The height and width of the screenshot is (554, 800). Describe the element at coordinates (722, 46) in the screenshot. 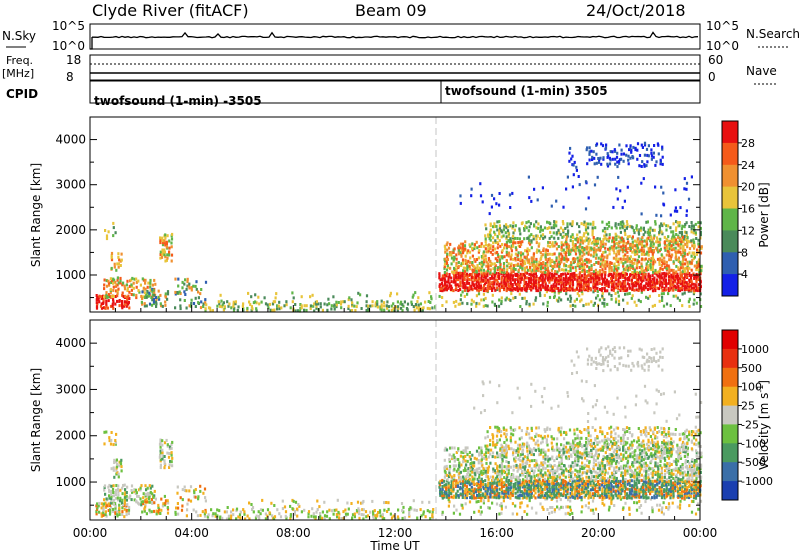

I see `nsearch-tick-bottom: 10^0` at that location.